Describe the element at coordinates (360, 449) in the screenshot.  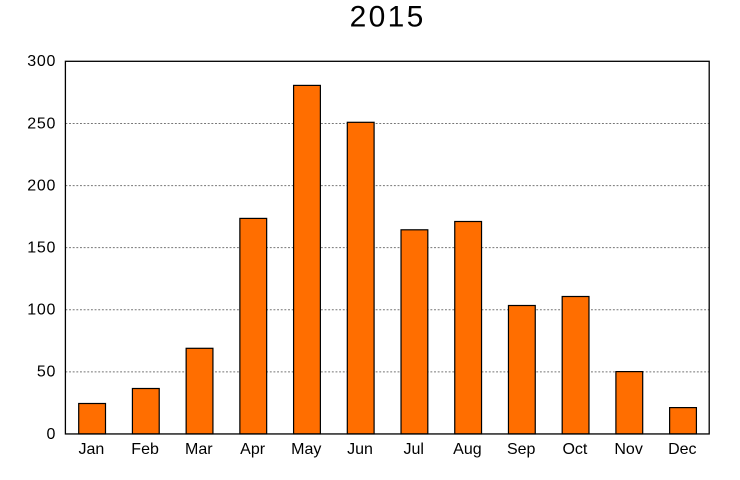
I see `svg-text: Jun` at that location.